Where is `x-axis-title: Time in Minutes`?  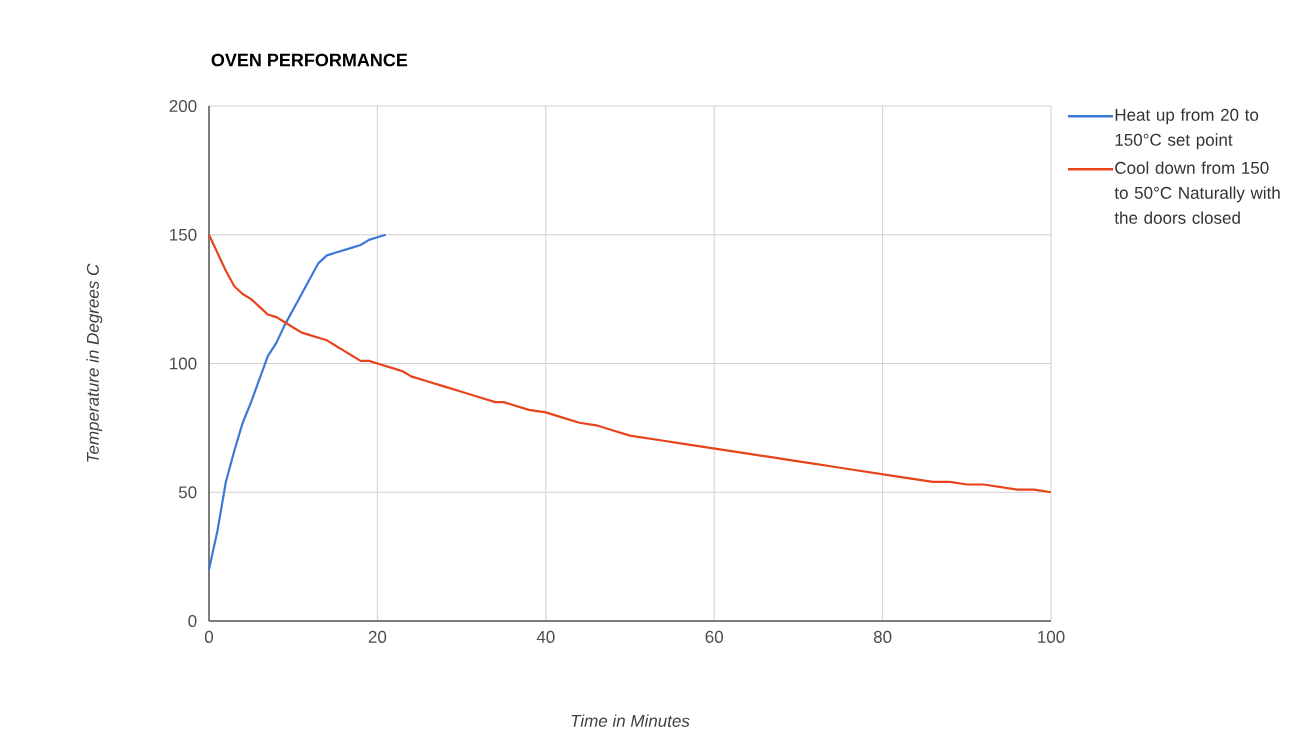 x-axis-title: Time in Minutes is located at coordinates (630, 720).